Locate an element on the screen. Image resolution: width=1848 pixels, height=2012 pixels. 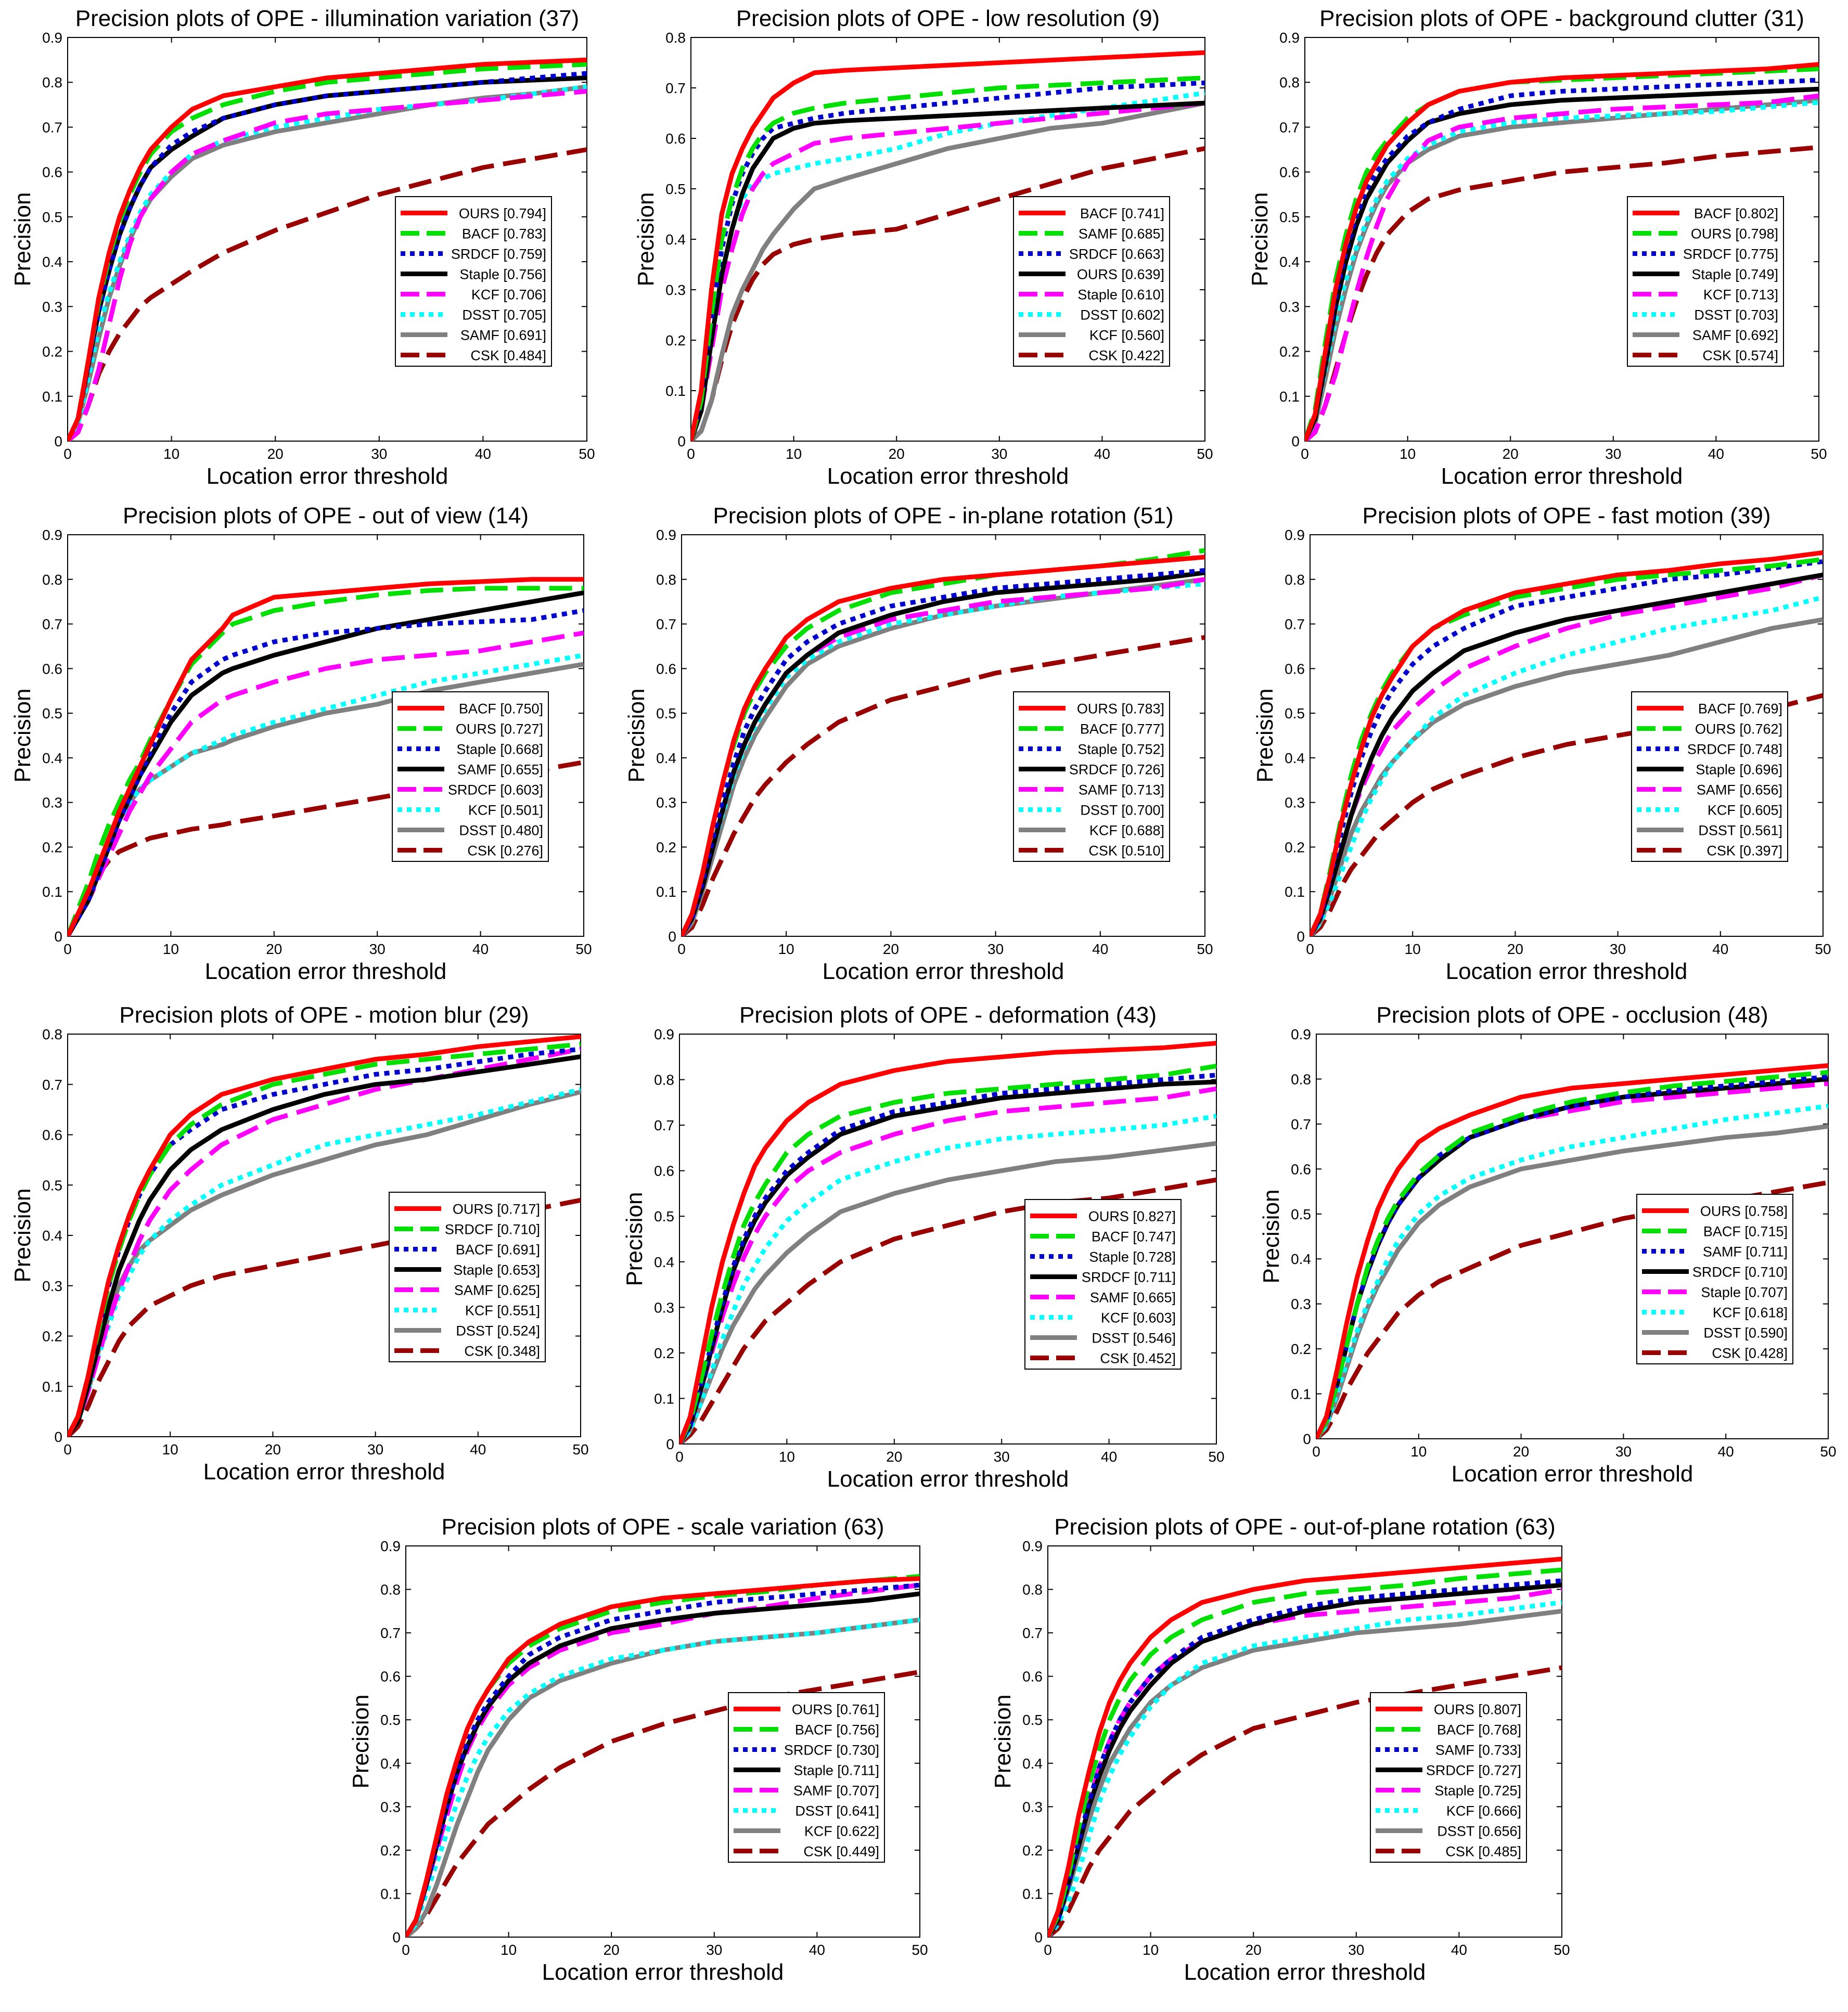
y-tick-label: 0.1 is located at coordinates (666, 892).